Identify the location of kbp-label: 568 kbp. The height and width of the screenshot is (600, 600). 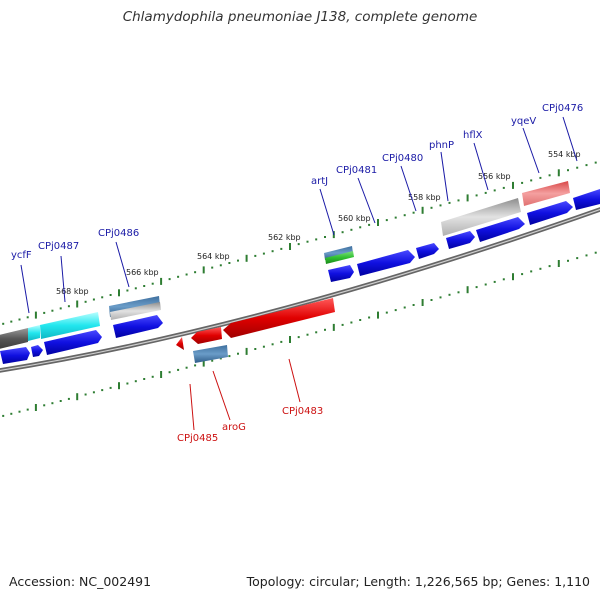
(72, 291).